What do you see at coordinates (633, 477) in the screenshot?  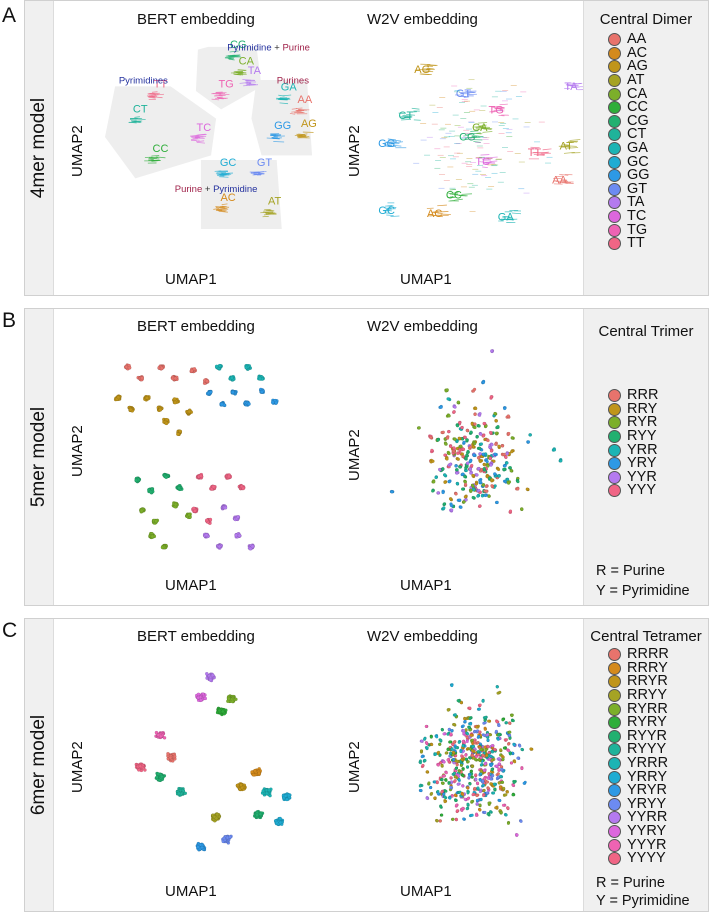 I see `panel-b-legend-entry: YYR` at bounding box center [633, 477].